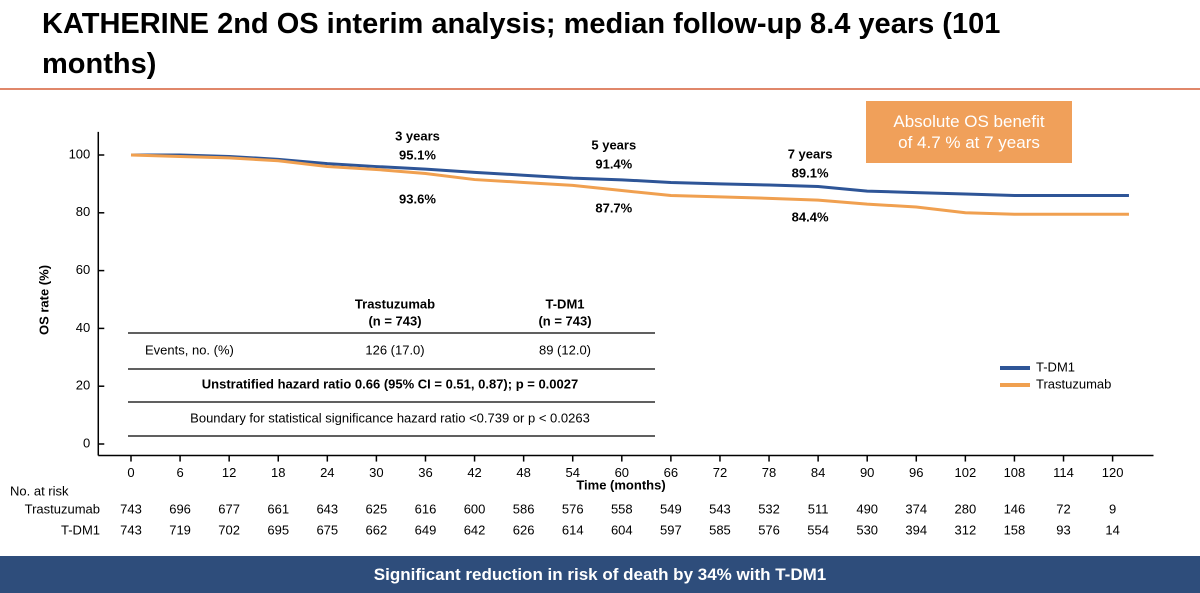  What do you see at coordinates (80, 529) in the screenshot?
I see `risk-row-label: T-DM1` at bounding box center [80, 529].